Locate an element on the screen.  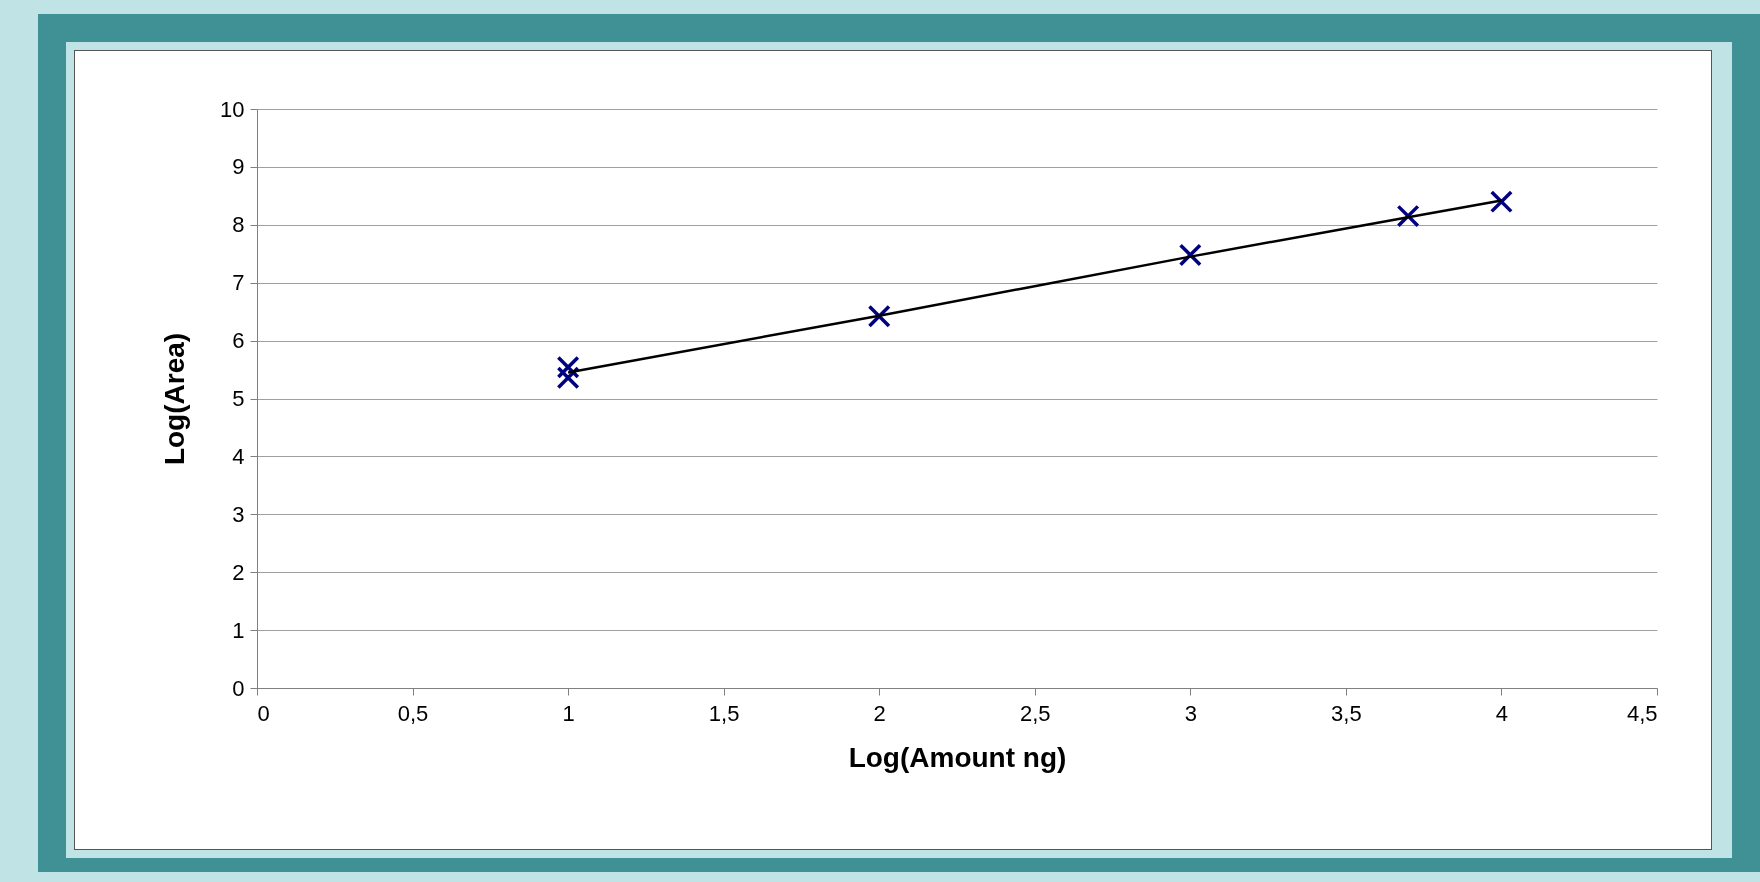
y-tick-label: 0 is located at coordinates (238, 688).